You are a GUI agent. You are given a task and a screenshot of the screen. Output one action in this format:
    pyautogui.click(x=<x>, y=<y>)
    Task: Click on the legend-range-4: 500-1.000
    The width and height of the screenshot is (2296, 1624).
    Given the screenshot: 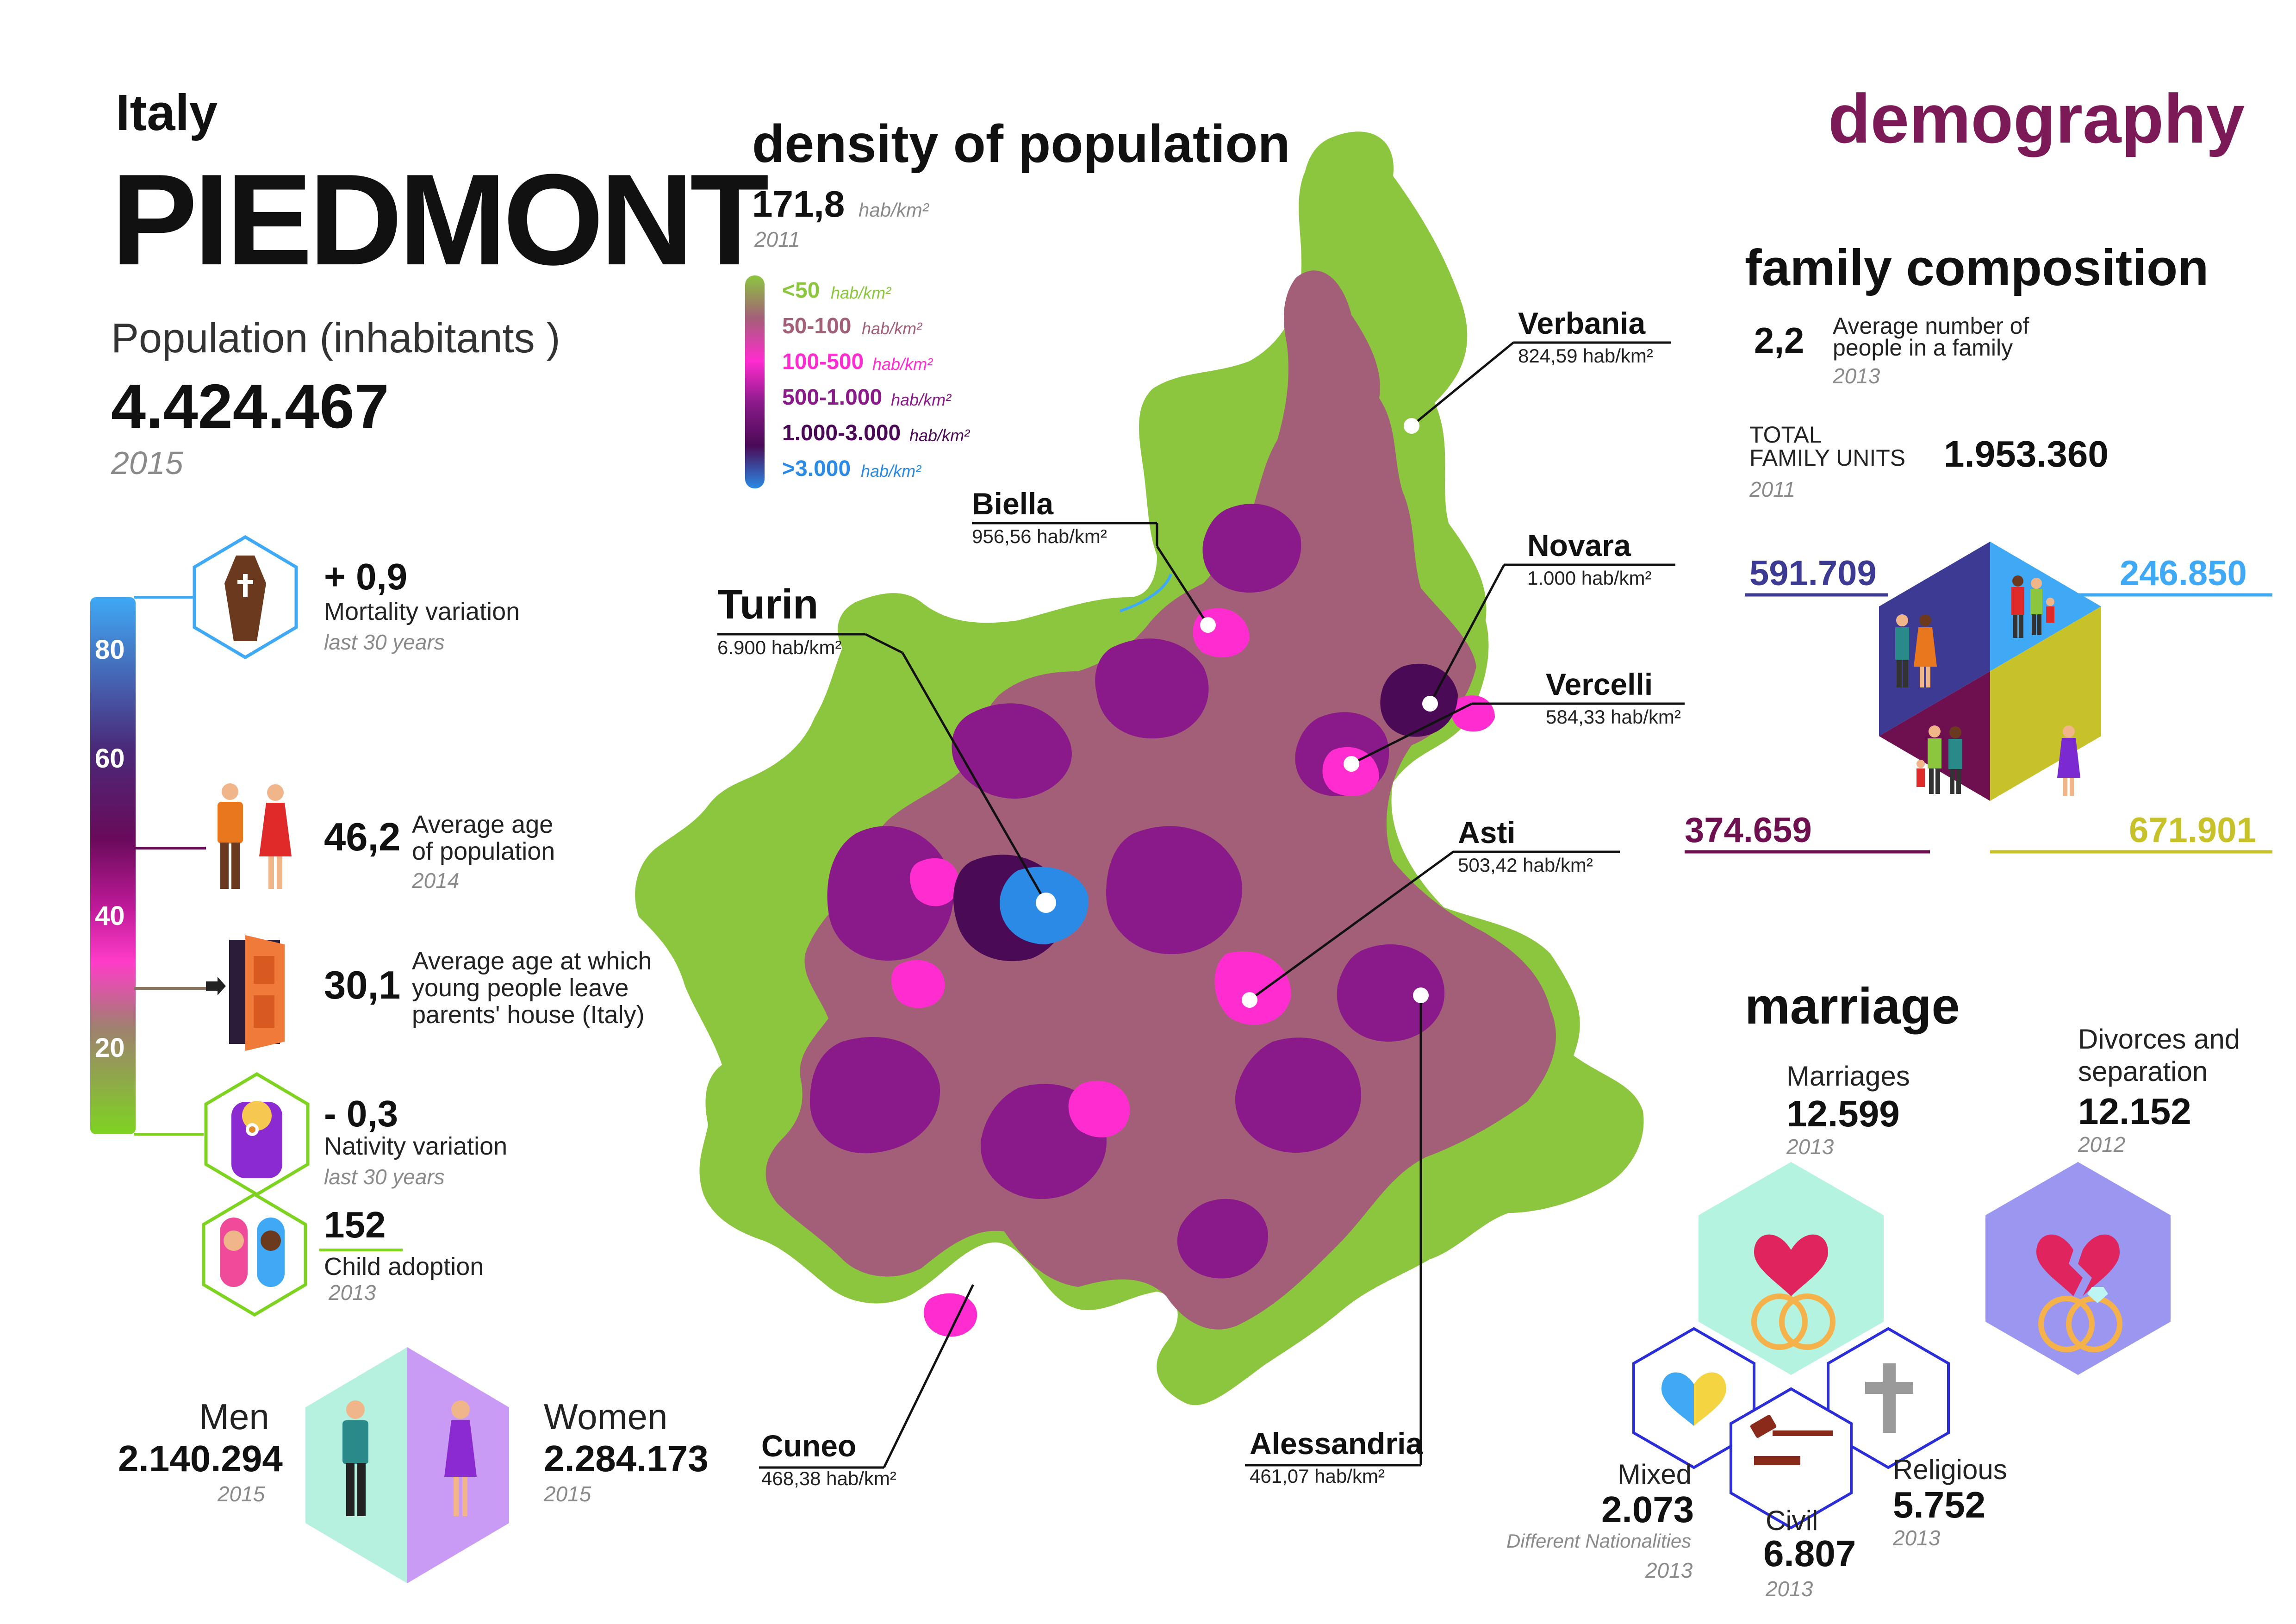 What is the action you would take?
    pyautogui.click(x=832, y=397)
    